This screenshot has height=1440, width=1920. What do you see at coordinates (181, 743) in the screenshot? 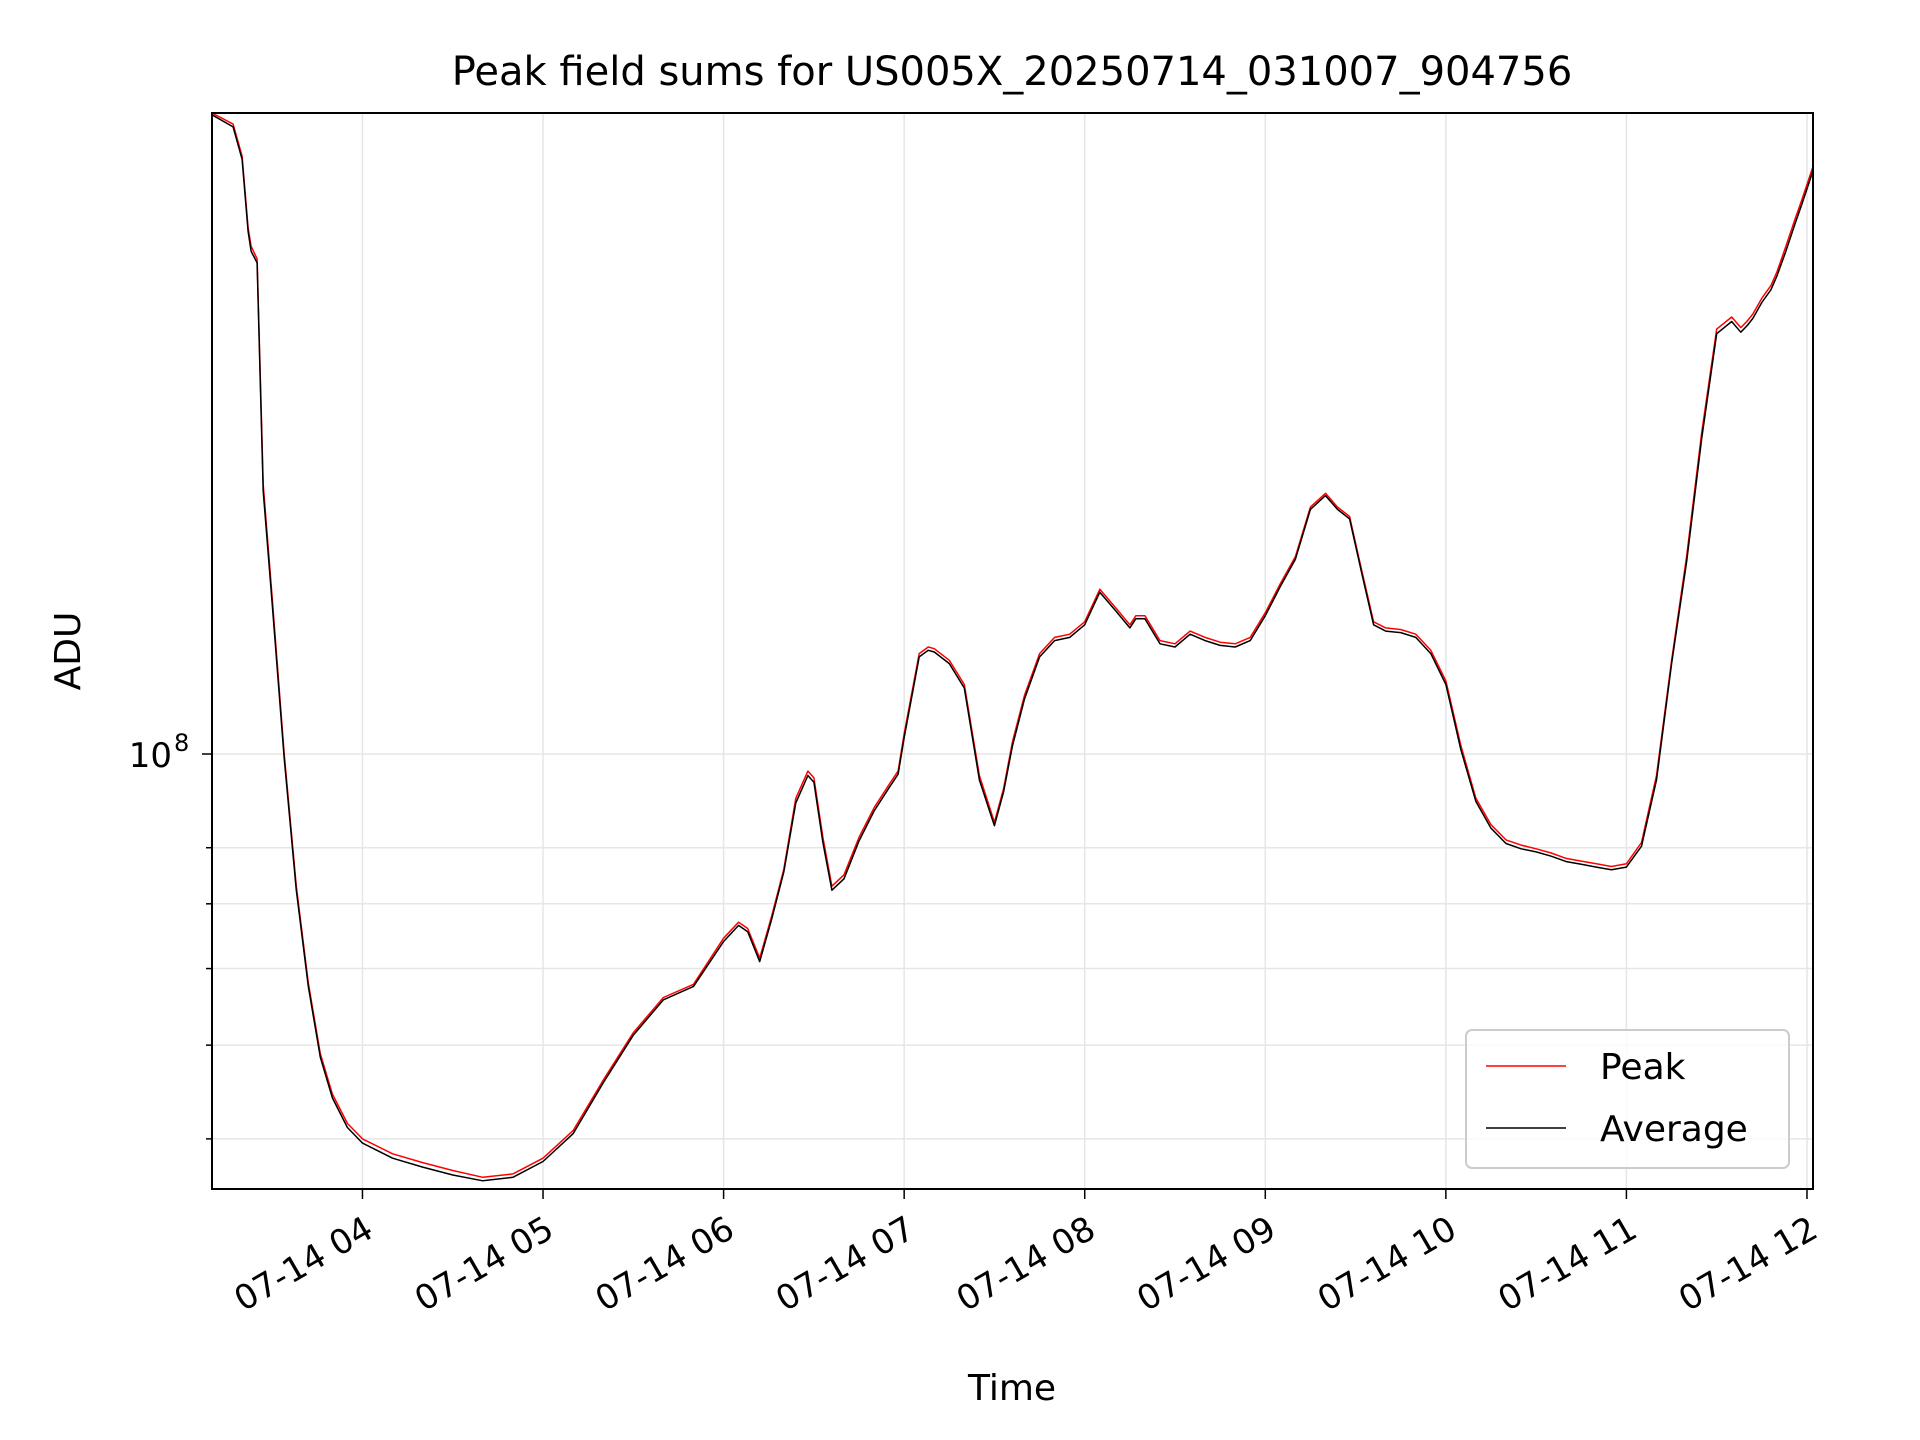
I see `y-tick-label-exponent: 8` at bounding box center [181, 743].